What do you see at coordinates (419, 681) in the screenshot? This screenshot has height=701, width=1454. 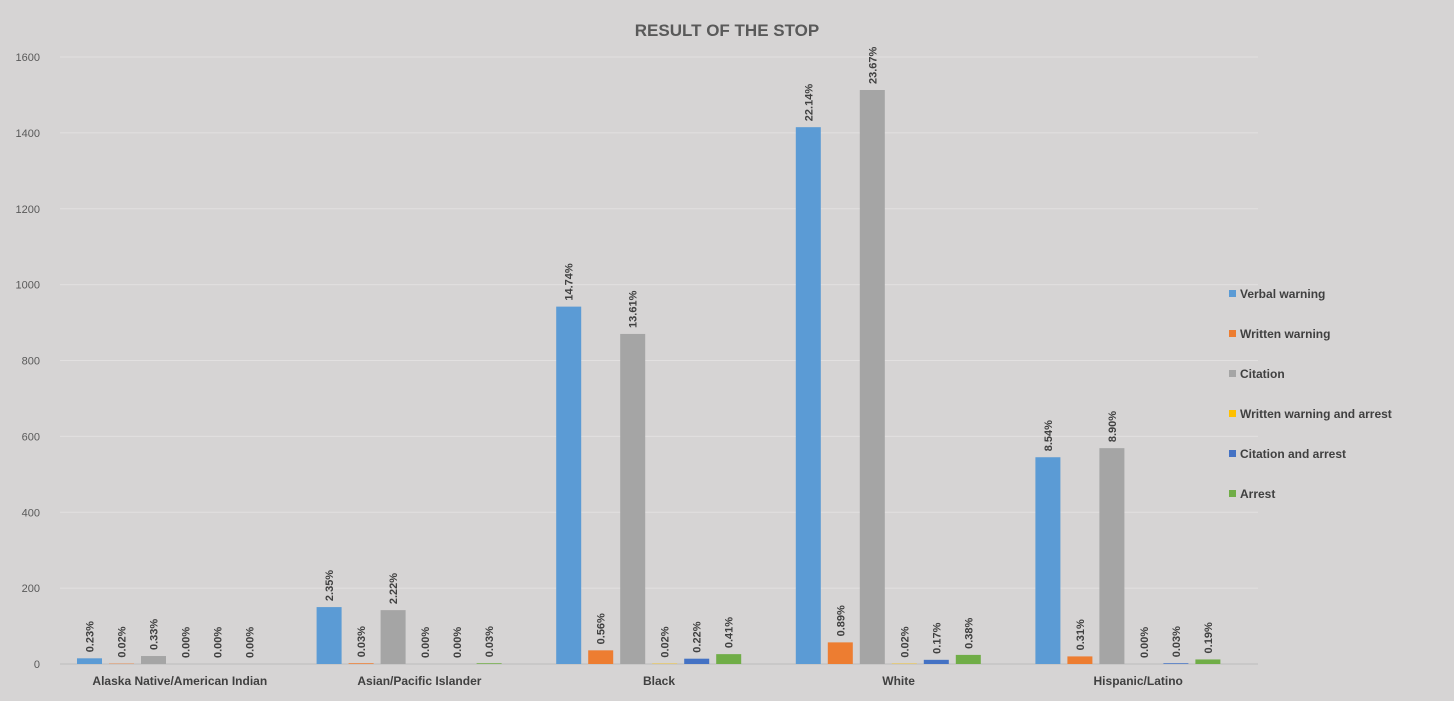 I see `x-tick-label: Asian/Pacific Islander` at bounding box center [419, 681].